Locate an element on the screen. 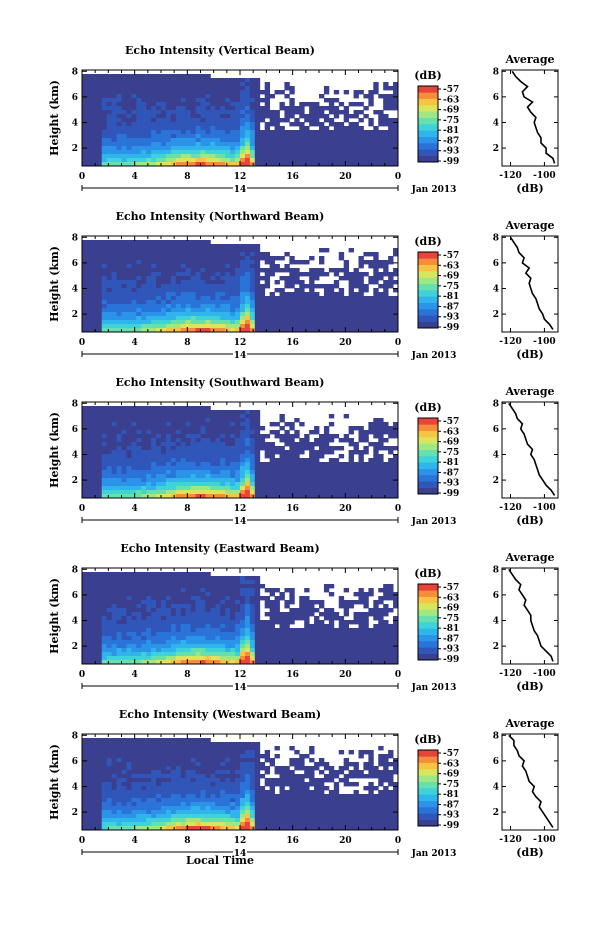 This screenshot has height=929, width=610. colorbar-swatch is located at coordinates (428, 121).